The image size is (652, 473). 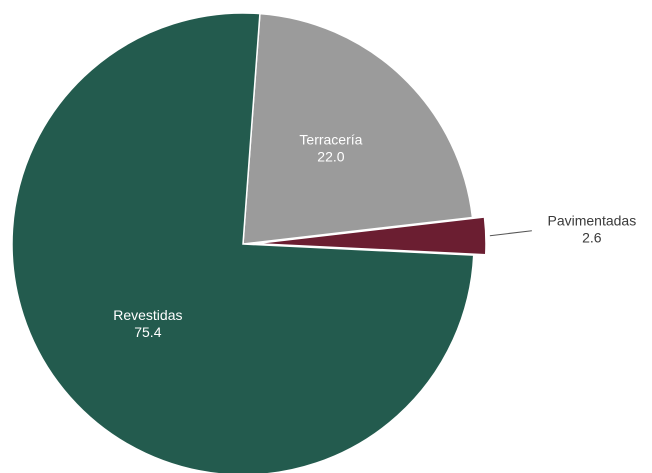 I want to click on slice-value-label: 2.6, so click(x=592, y=238).